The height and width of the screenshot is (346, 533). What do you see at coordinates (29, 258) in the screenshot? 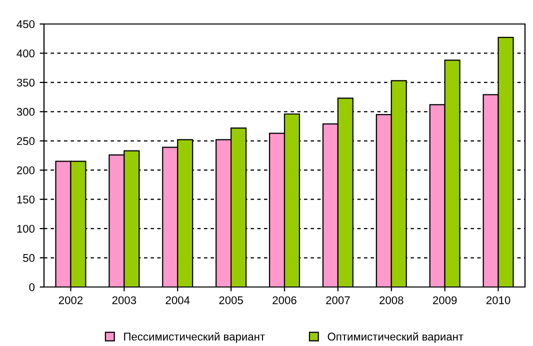
I see `y-tick-label: 50` at bounding box center [29, 258].